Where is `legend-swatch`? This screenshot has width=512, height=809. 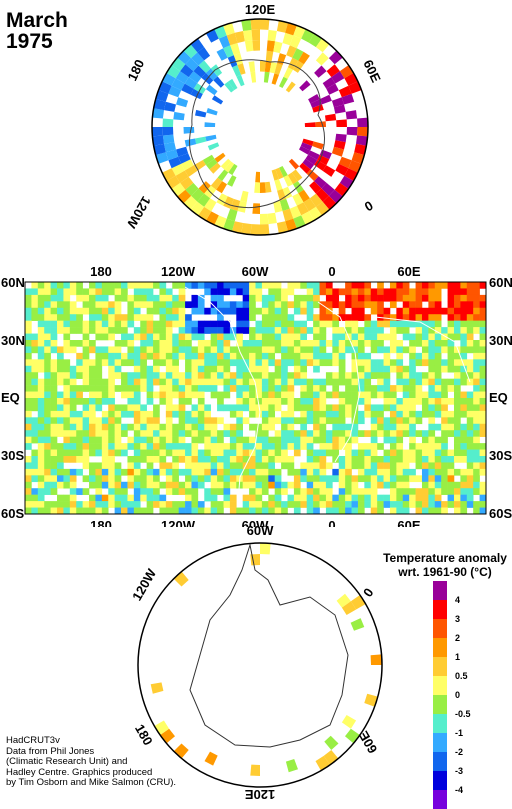 legend-swatch is located at coordinates (440, 780).